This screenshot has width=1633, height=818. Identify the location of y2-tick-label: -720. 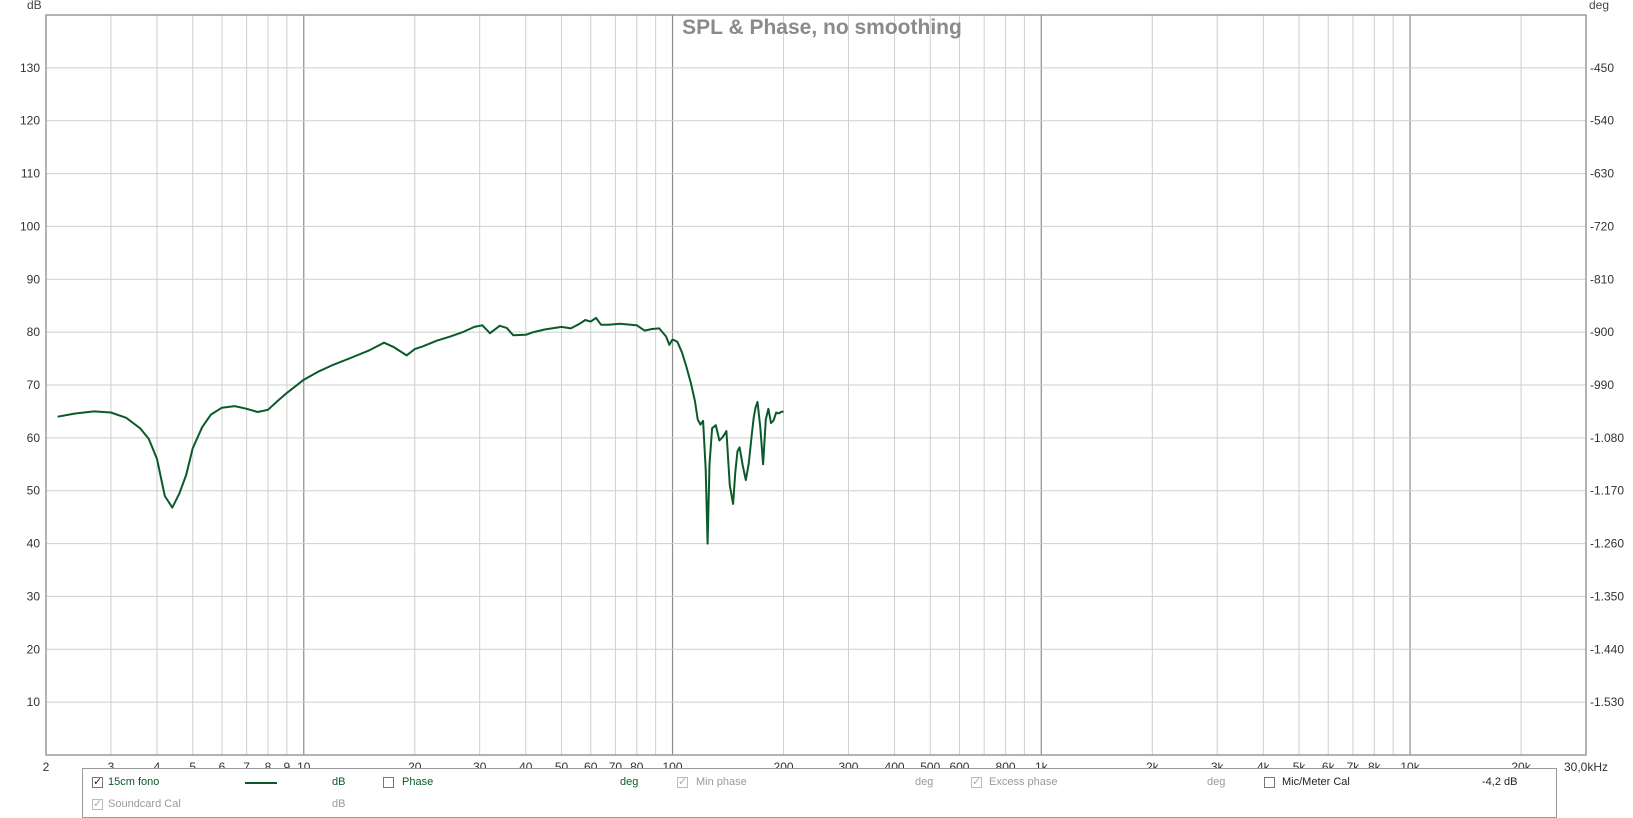
(1602, 226).